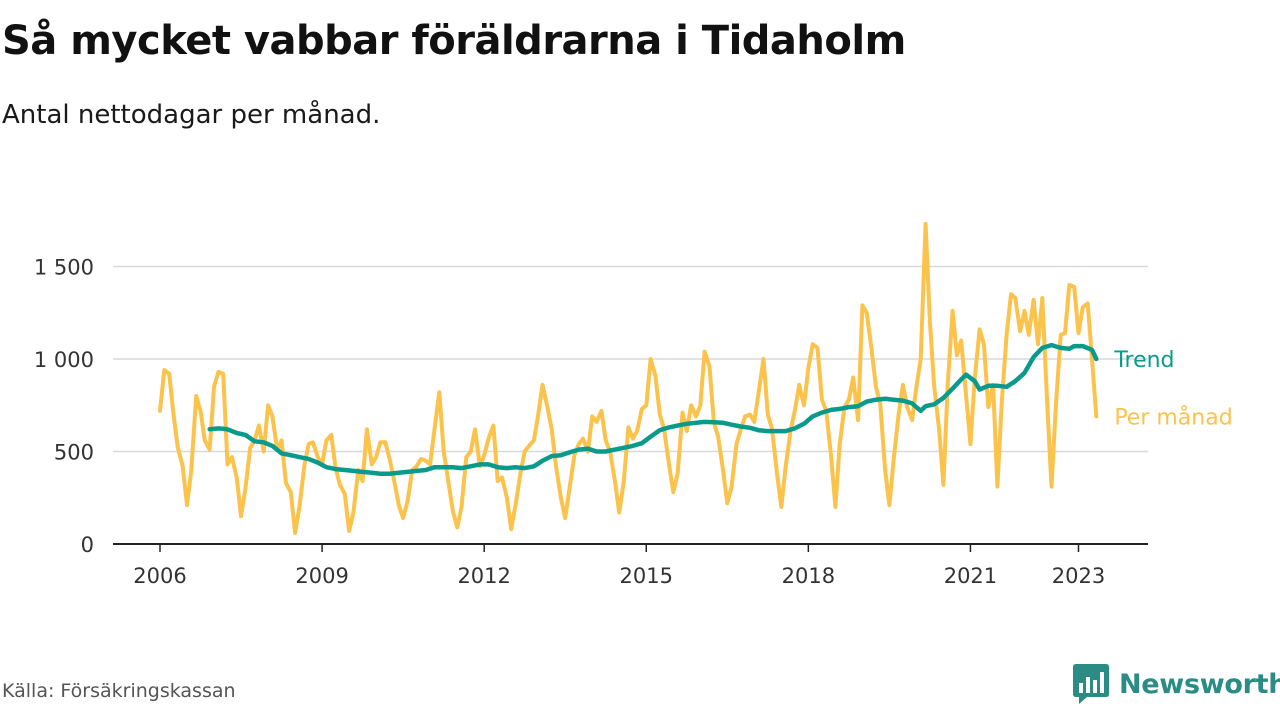 The width and height of the screenshot is (1280, 720). Describe the element at coordinates (808, 576) in the screenshot. I see `x-tick-label: 2018` at that location.